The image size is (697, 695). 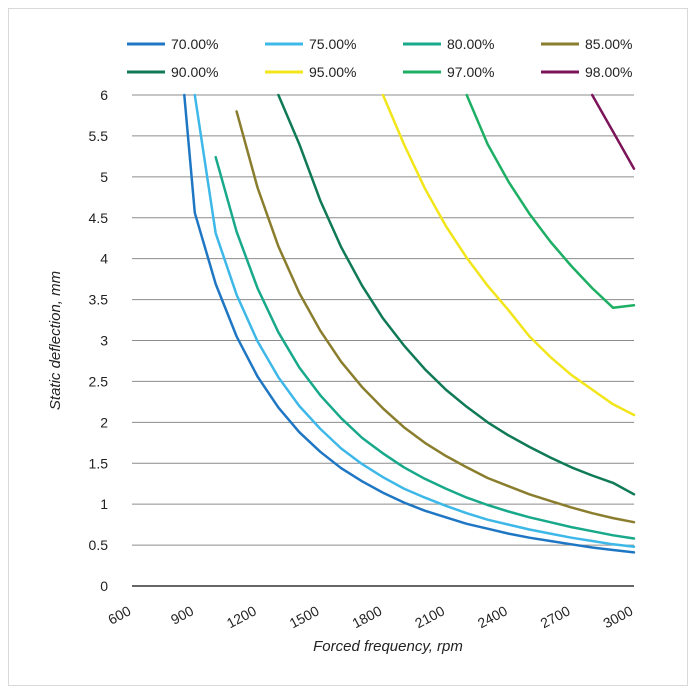 What do you see at coordinates (55, 340) in the screenshot?
I see `y-axis-title: Static deflection, mm` at bounding box center [55, 340].